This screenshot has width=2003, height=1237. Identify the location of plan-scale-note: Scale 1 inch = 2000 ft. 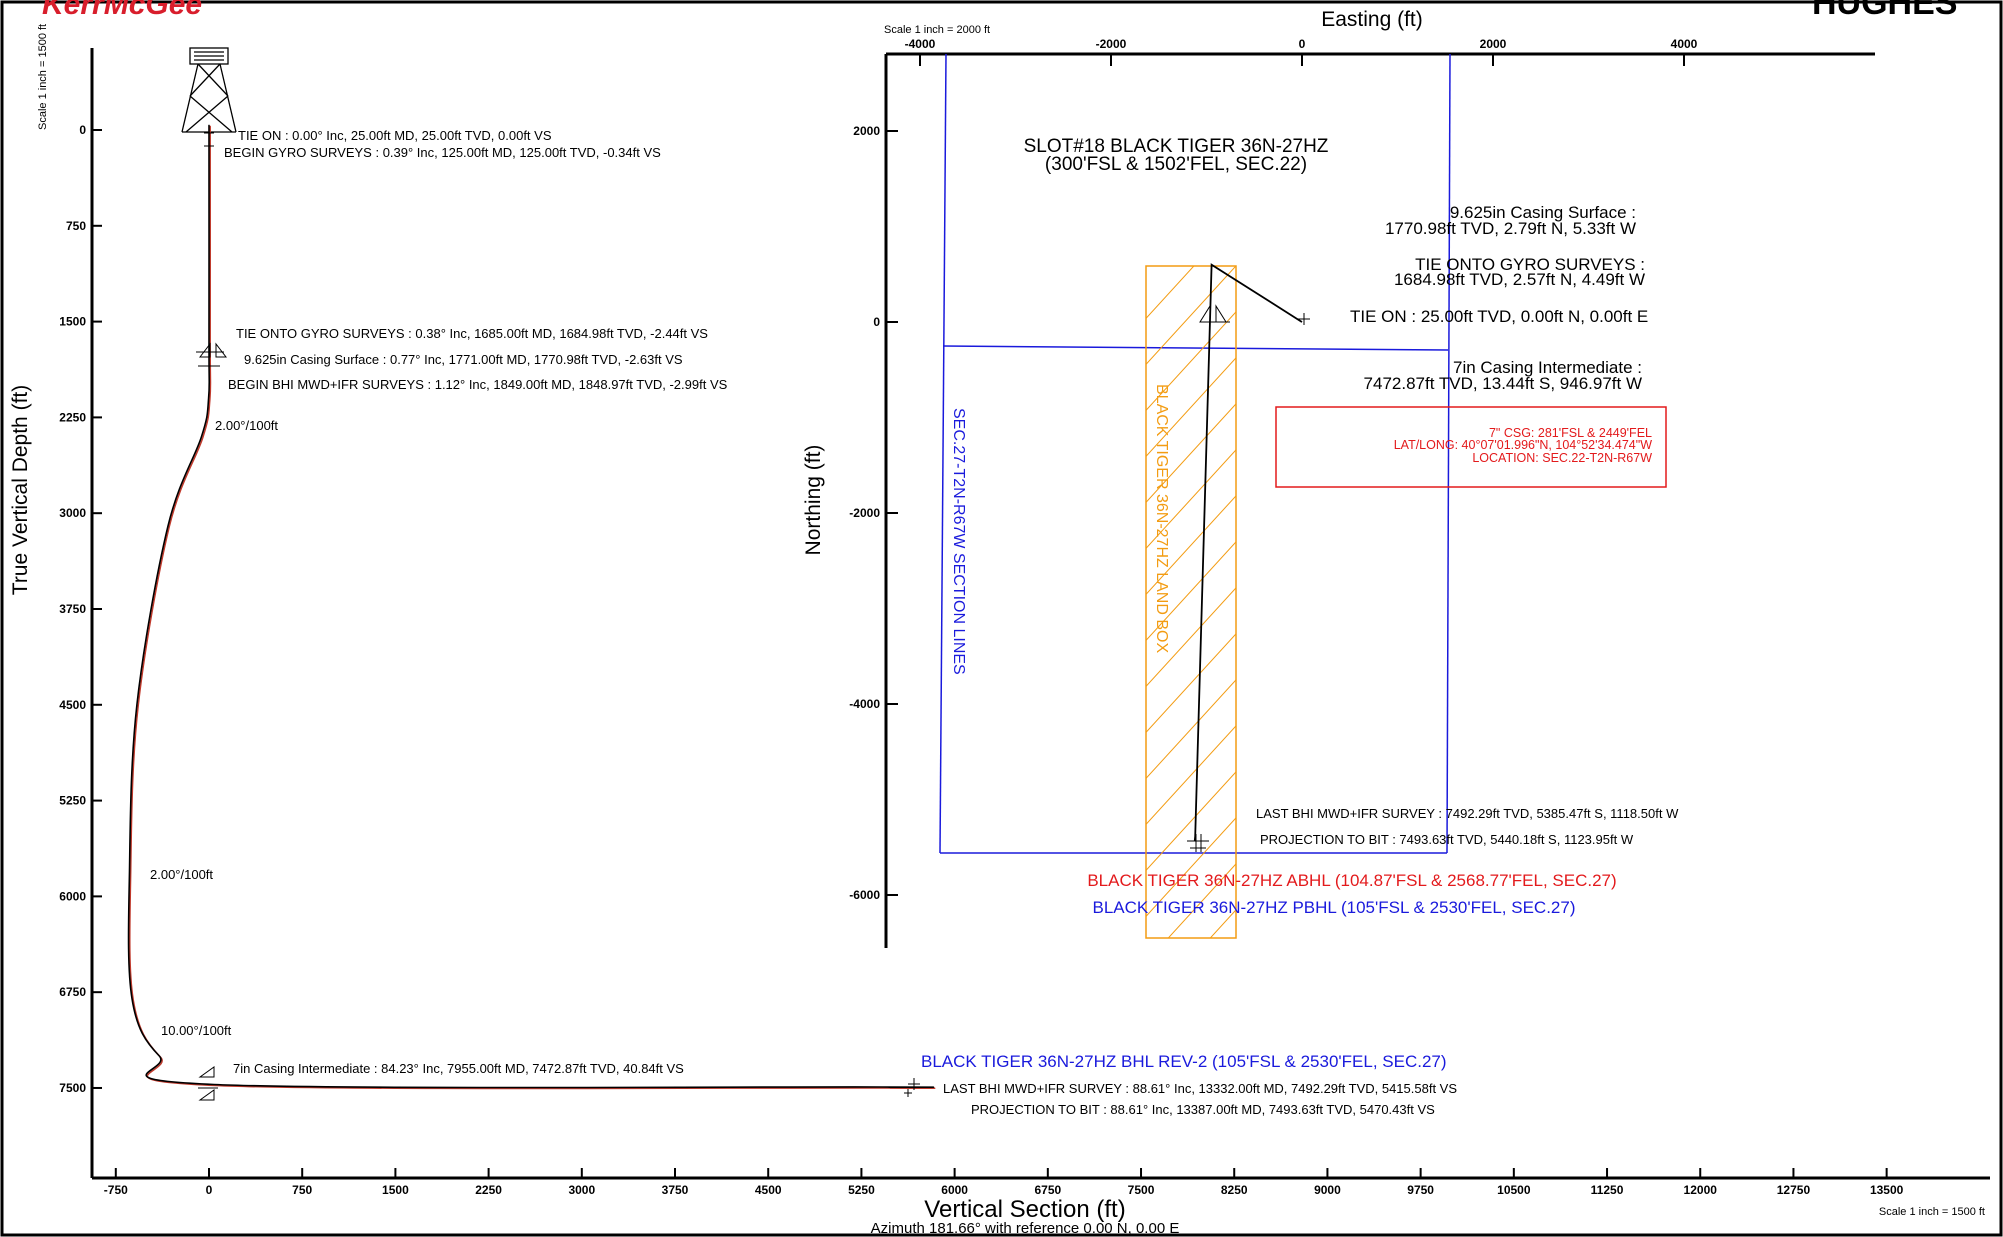
(937, 30).